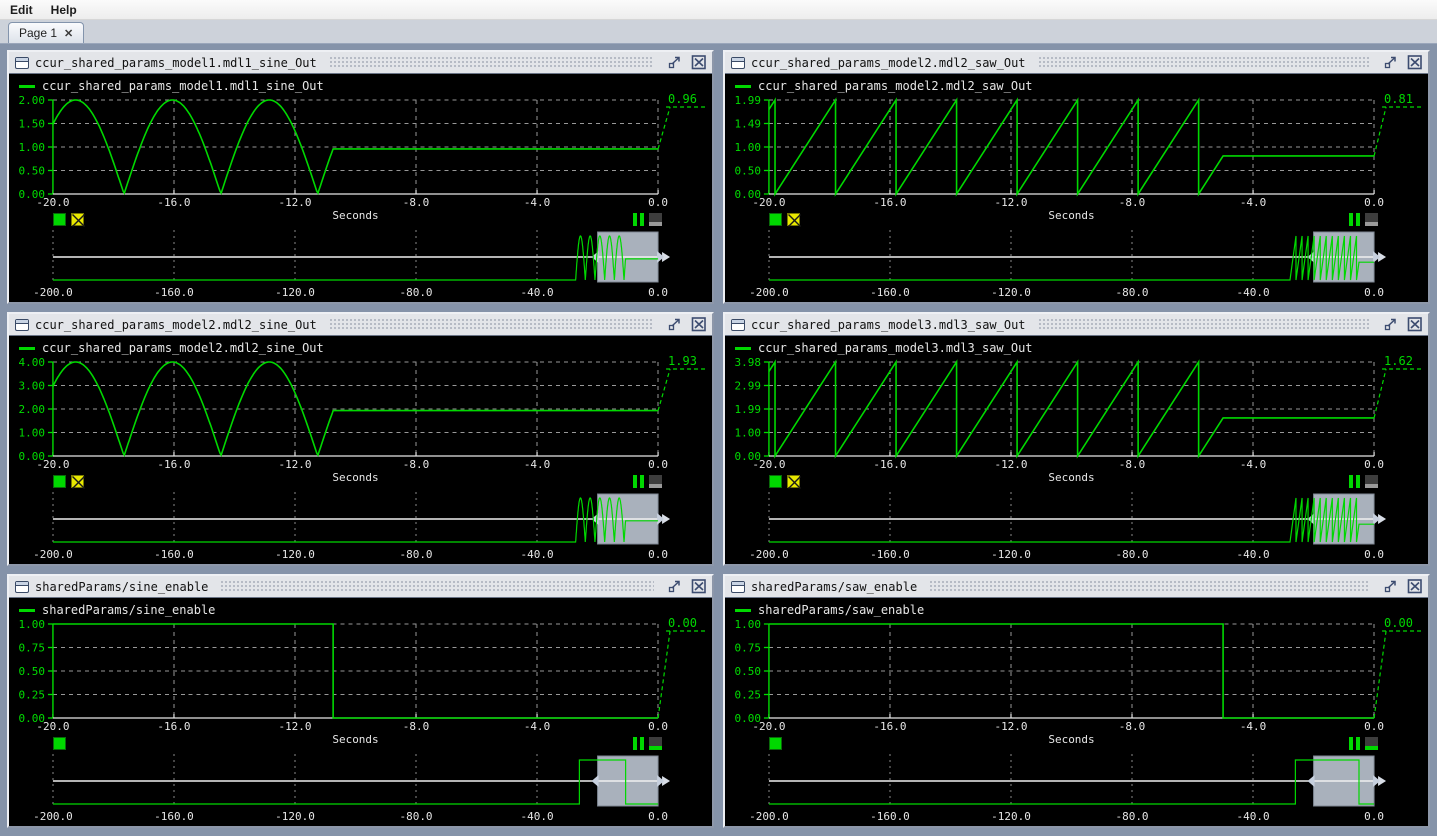  Describe the element at coordinates (69, 33) in the screenshot. I see `tab-close-icon: ✕` at that location.